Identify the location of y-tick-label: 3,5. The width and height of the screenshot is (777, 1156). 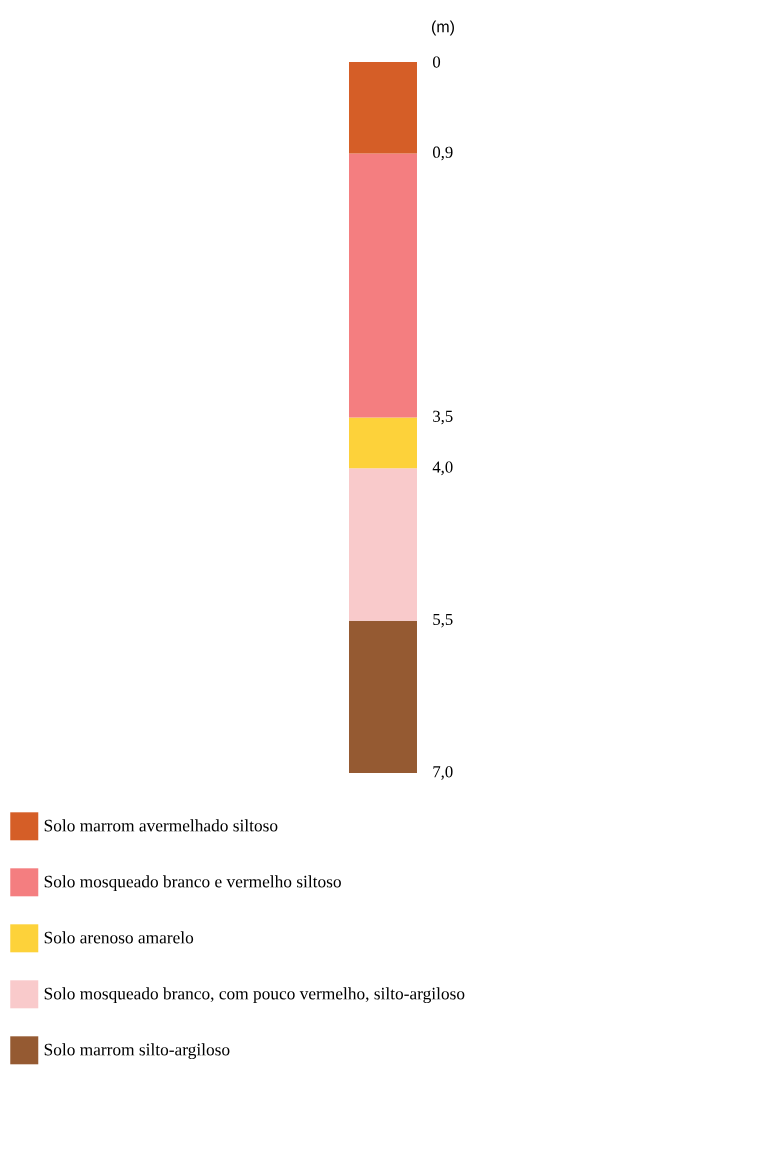
(443, 417).